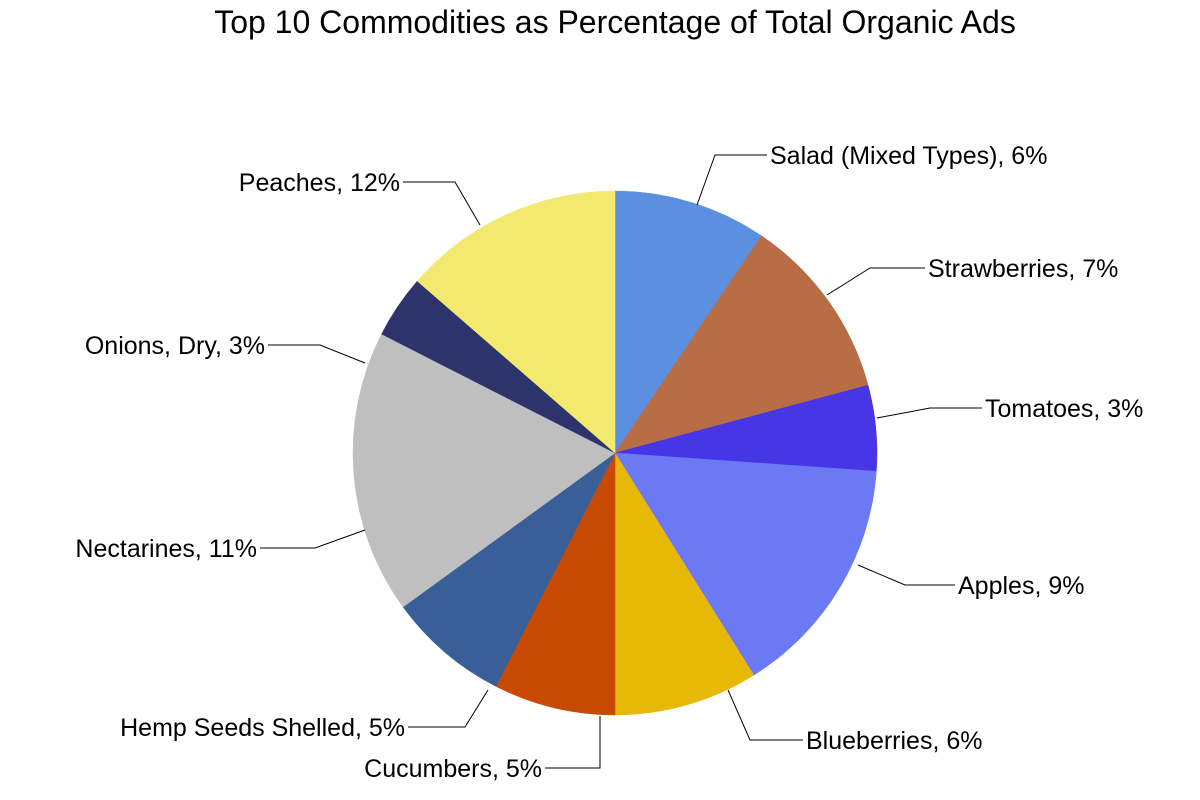  Describe the element at coordinates (1064, 409) in the screenshot. I see `slice-label: Tomatoes, 3%` at that location.